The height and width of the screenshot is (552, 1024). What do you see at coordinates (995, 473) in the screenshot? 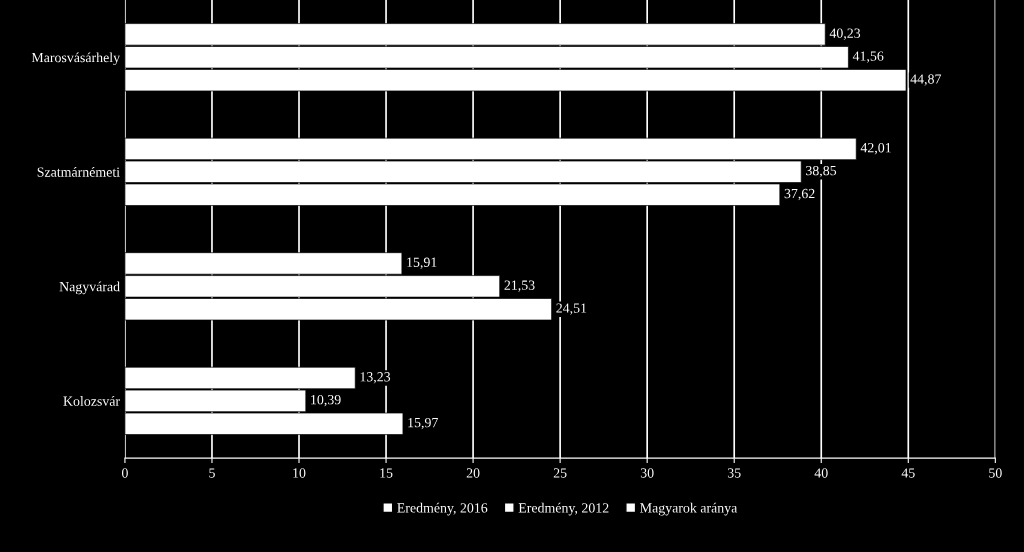
I see `x-tick-label: 50` at bounding box center [995, 473].